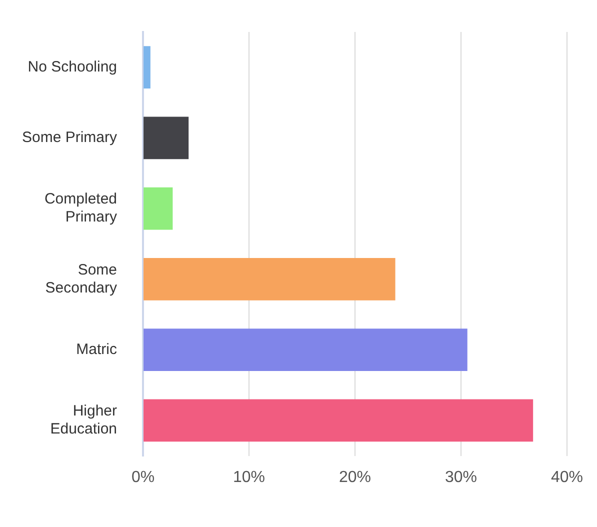  Describe the element at coordinates (81, 278) in the screenshot. I see `y-tick-label: Some Secondary` at that location.